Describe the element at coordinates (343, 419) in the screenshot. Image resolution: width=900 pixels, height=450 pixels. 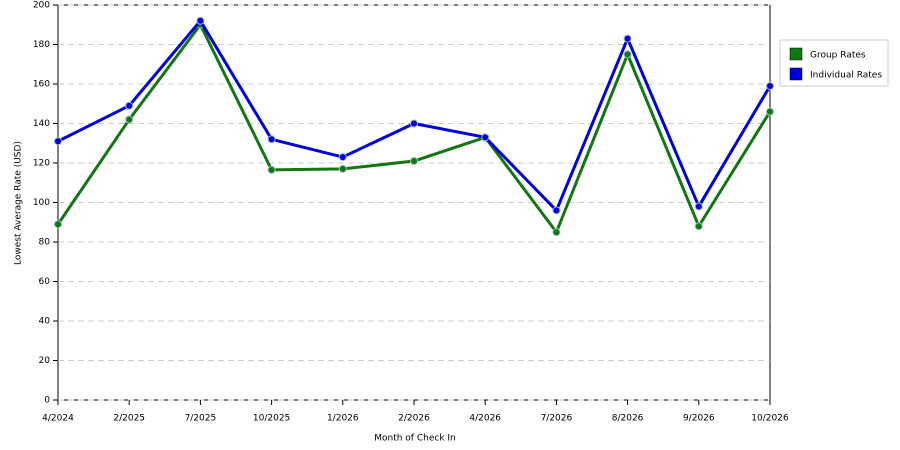
I see `x-tick-label: 1/2026` at that location.